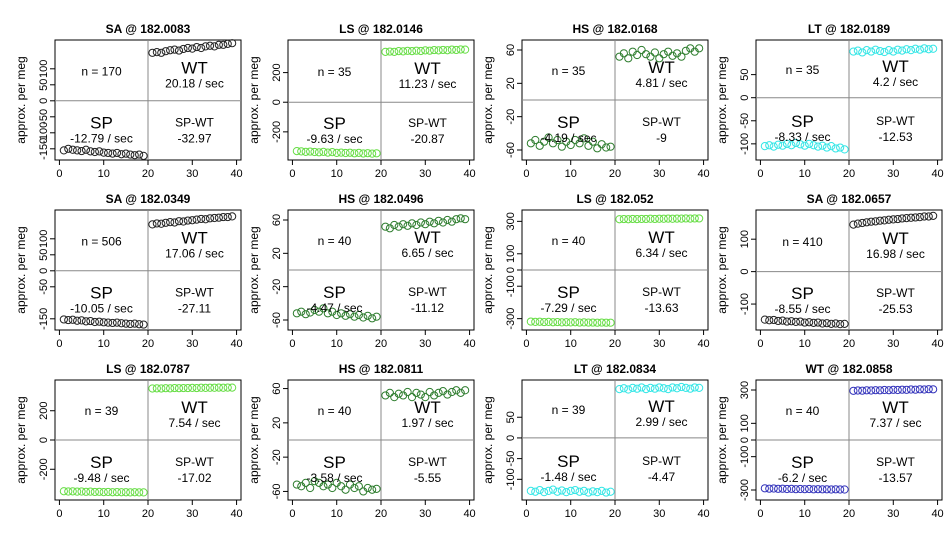  What do you see at coordinates (848, 369) in the screenshot?
I see `chart-title: WT @ 182.0858` at bounding box center [848, 369].